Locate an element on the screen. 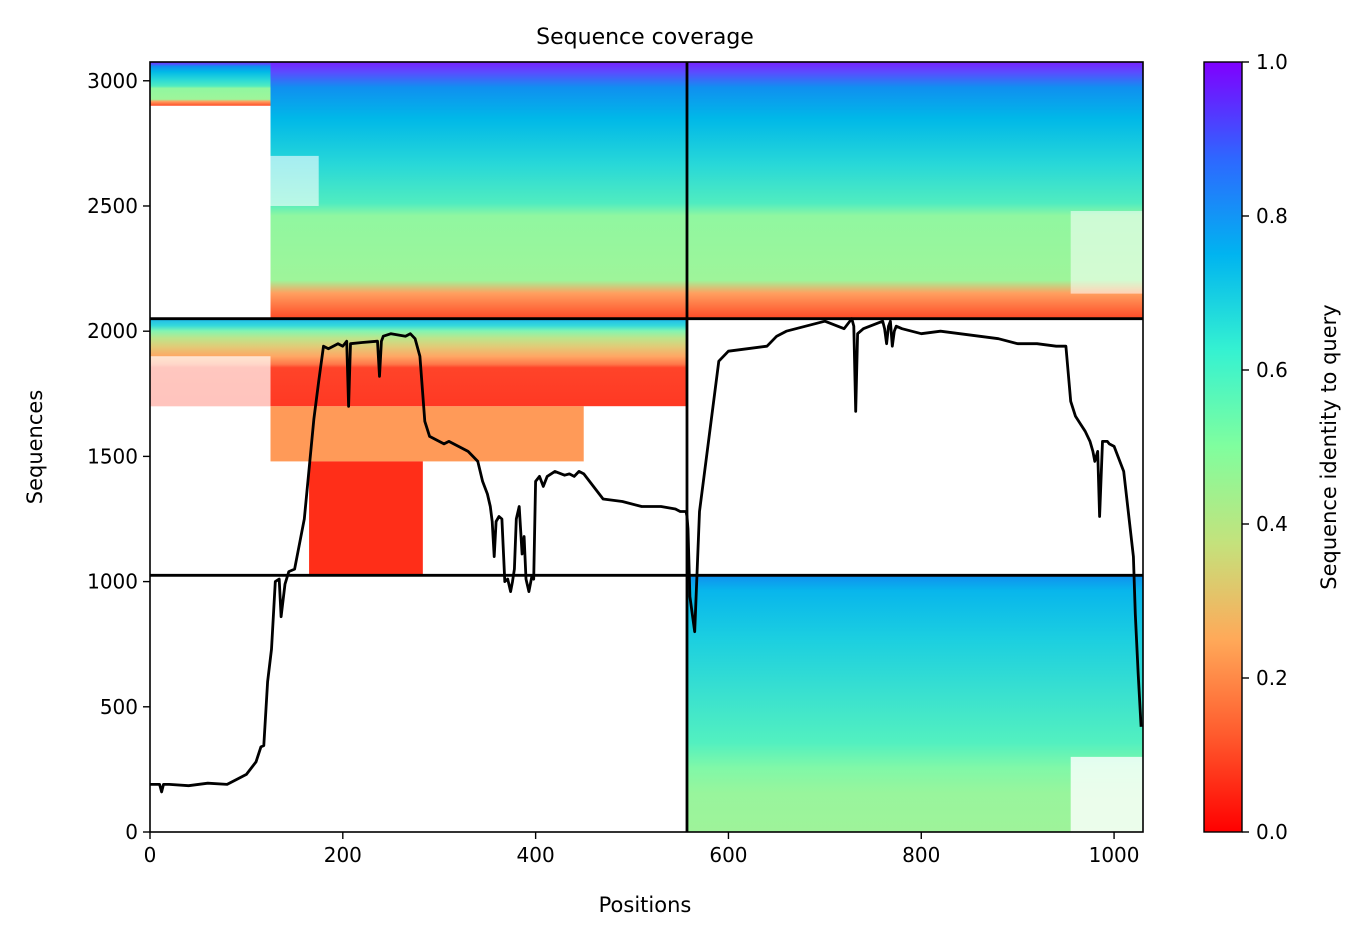  x-tick-label: 1000 is located at coordinates (1114, 855).